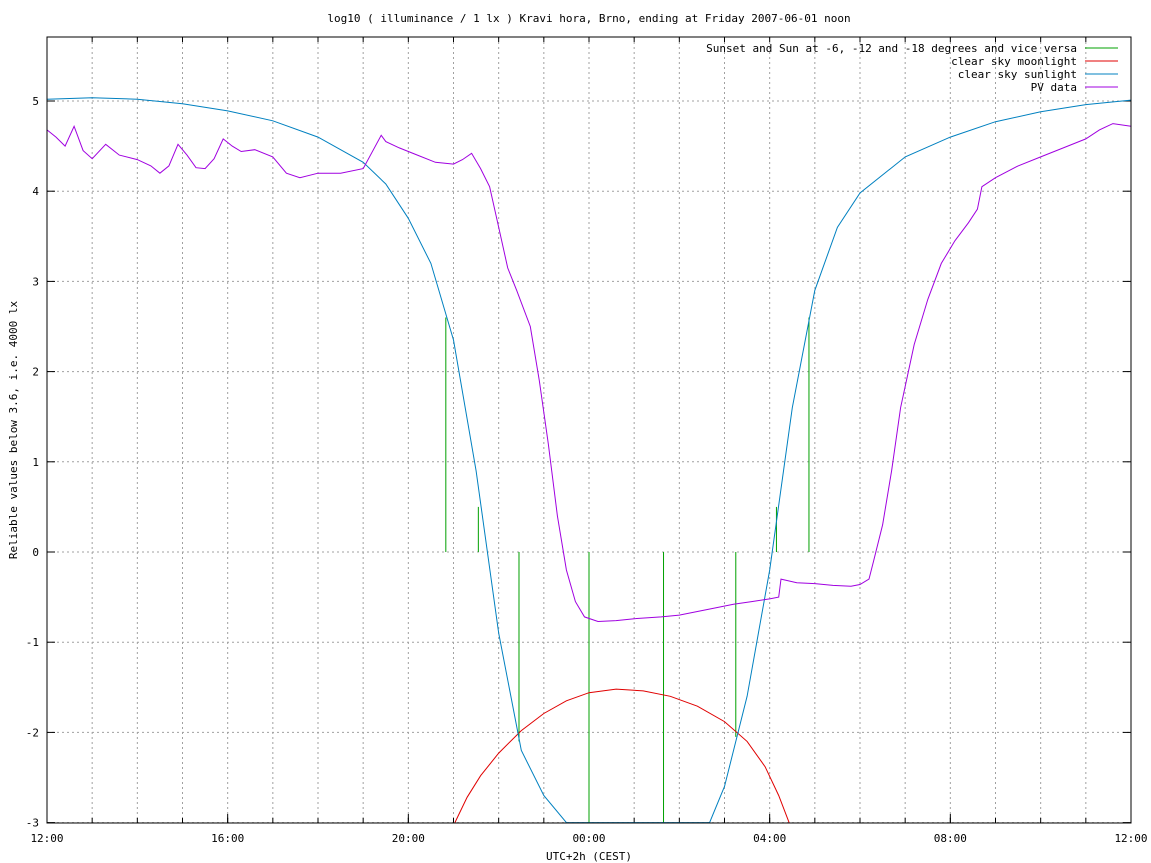 This screenshot has height=863, width=1151. Describe the element at coordinates (32, 732) in the screenshot. I see `y-tick-label: -2` at that location.